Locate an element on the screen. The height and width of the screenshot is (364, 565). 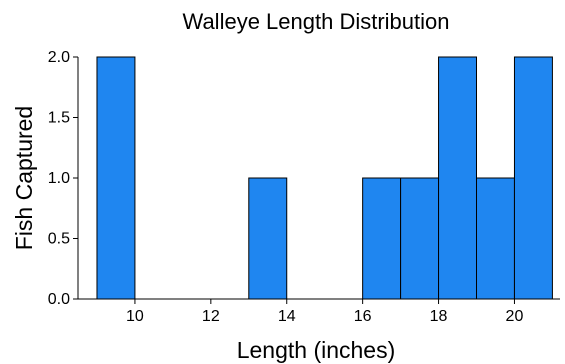
x-tick-label: 20 is located at coordinates (515, 316).